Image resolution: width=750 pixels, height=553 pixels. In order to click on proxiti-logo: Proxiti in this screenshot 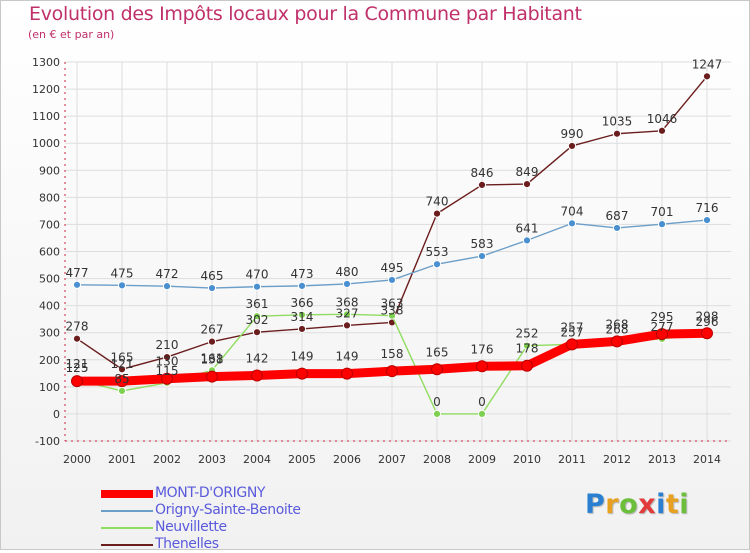, I will do `click(637, 504)`.